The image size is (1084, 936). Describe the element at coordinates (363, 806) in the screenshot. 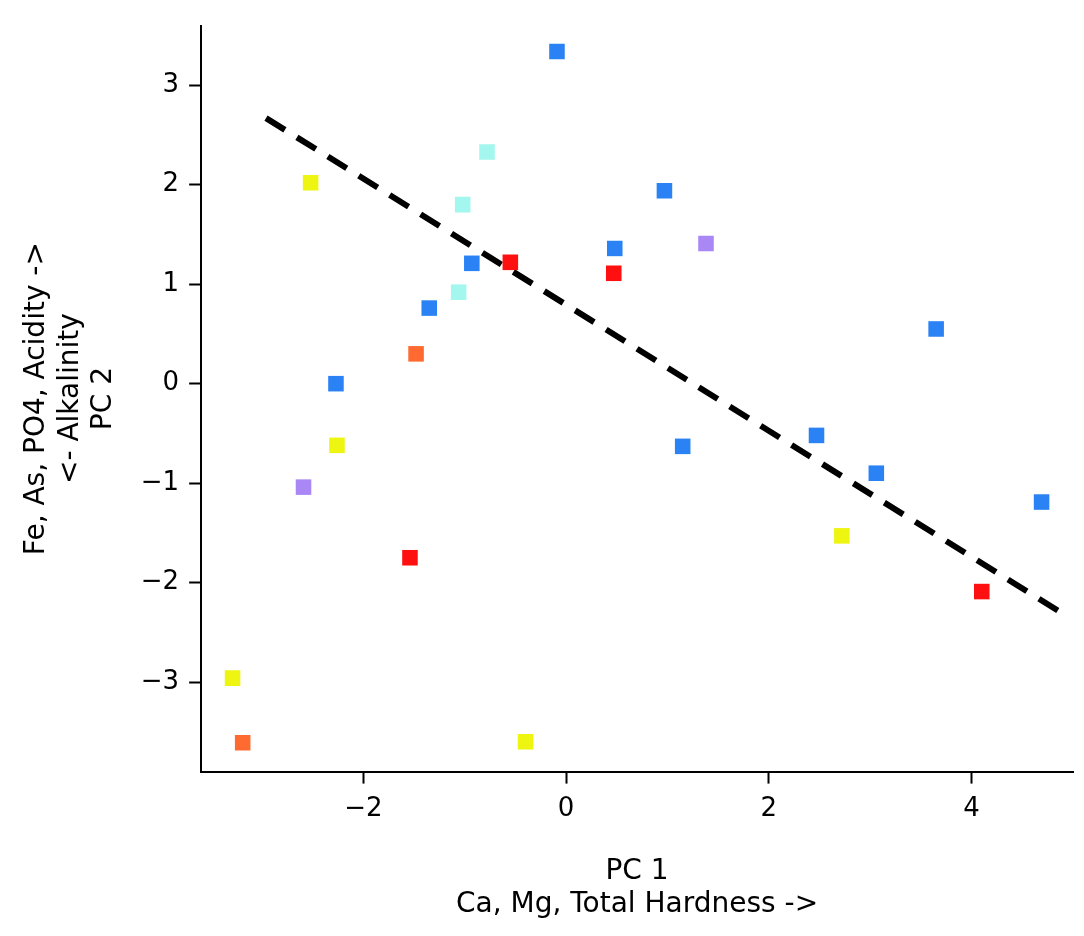

I see `x-tick-label: −2` at that location.